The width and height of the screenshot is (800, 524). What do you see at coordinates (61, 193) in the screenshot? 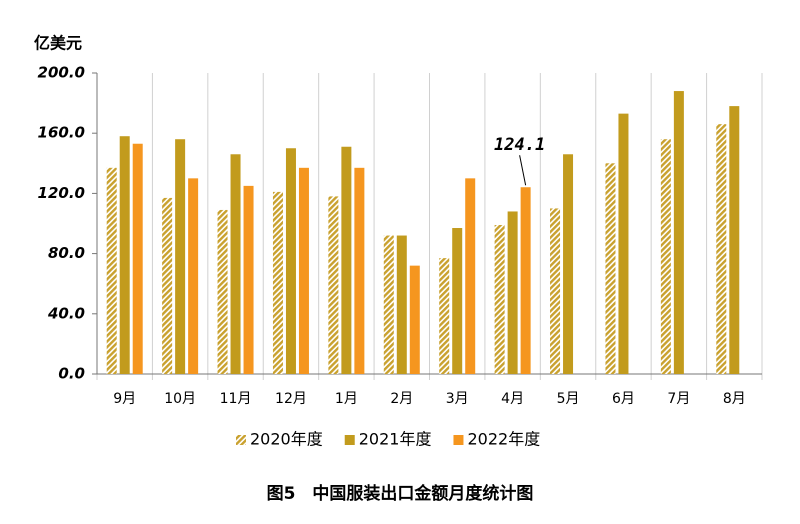
I see `y-tick-label: 120.0` at bounding box center [61, 193].